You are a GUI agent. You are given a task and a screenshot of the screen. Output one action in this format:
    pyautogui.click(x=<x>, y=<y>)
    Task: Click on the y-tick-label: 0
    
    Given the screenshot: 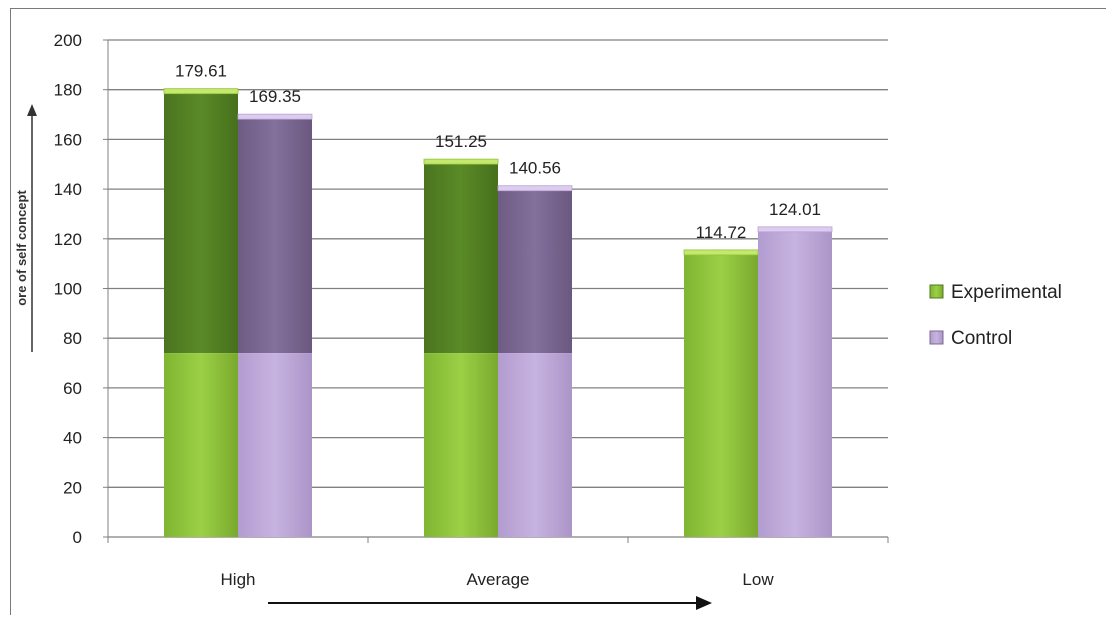 What is the action you would take?
    pyautogui.click(x=77, y=537)
    